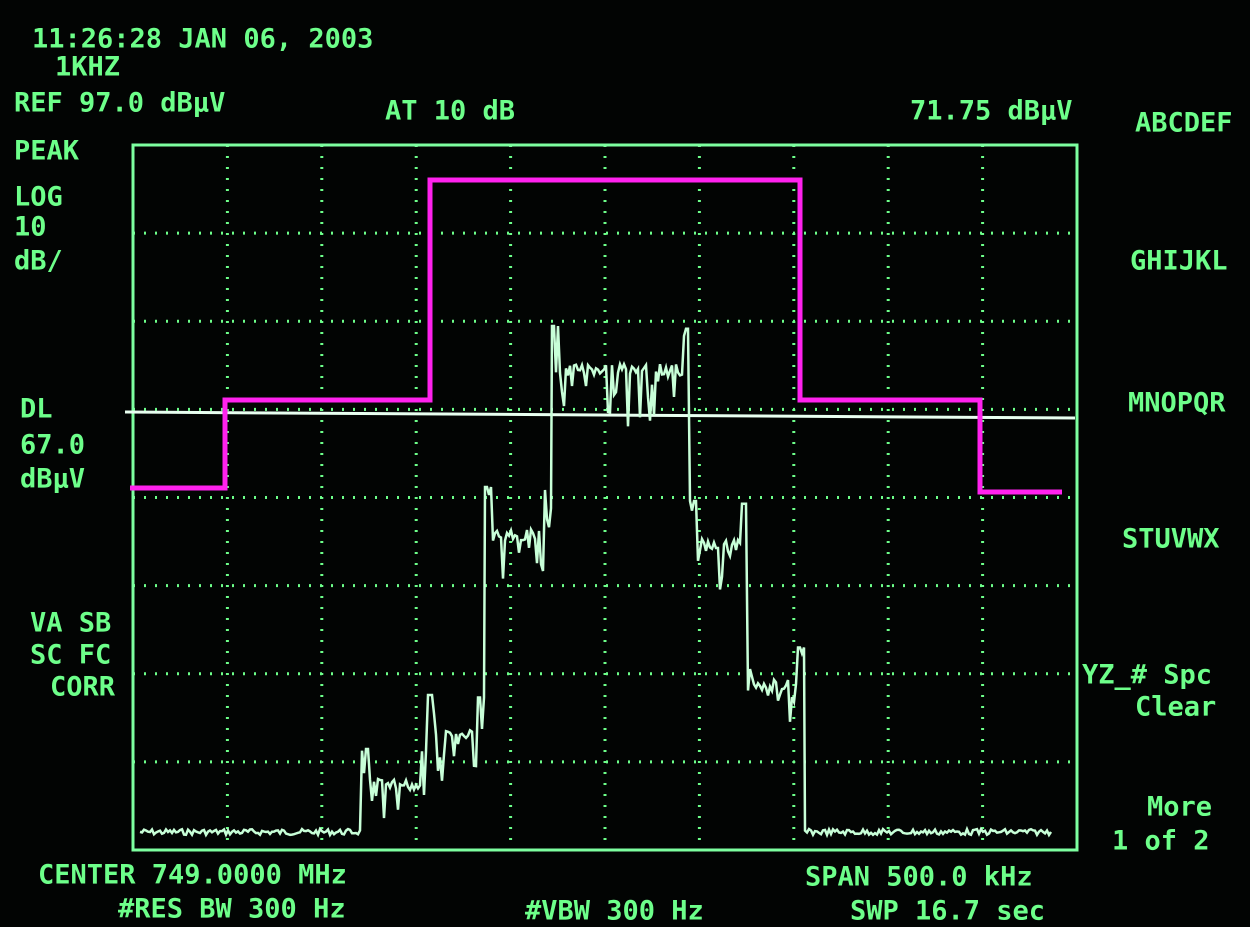 The image size is (1250, 927). I want to click on status: VA SB, so click(70, 623).